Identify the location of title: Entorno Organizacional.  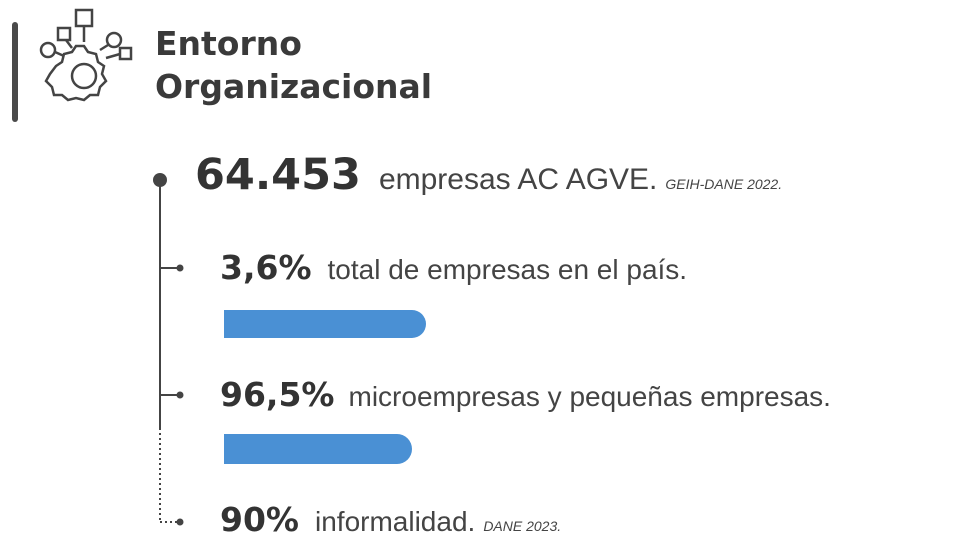
(293, 65).